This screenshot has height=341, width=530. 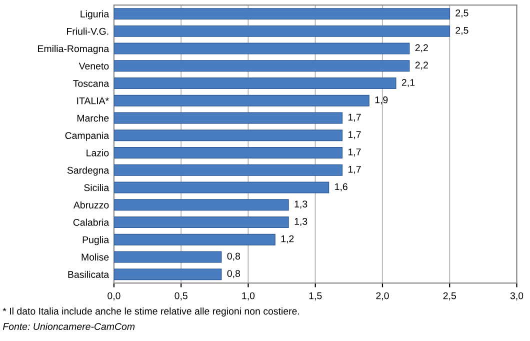 I want to click on y-tick-label: Calabria, so click(x=91, y=222).